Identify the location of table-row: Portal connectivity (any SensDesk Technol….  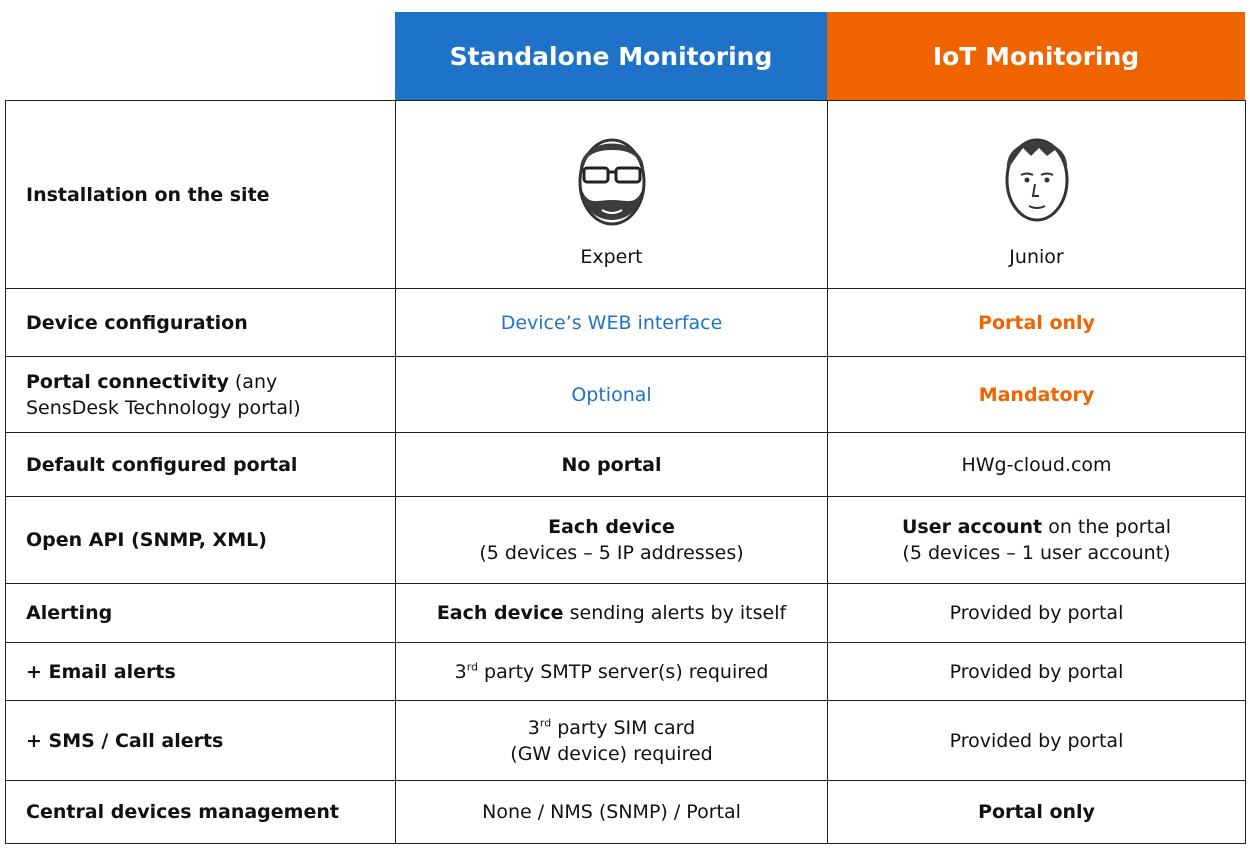
(625, 394).